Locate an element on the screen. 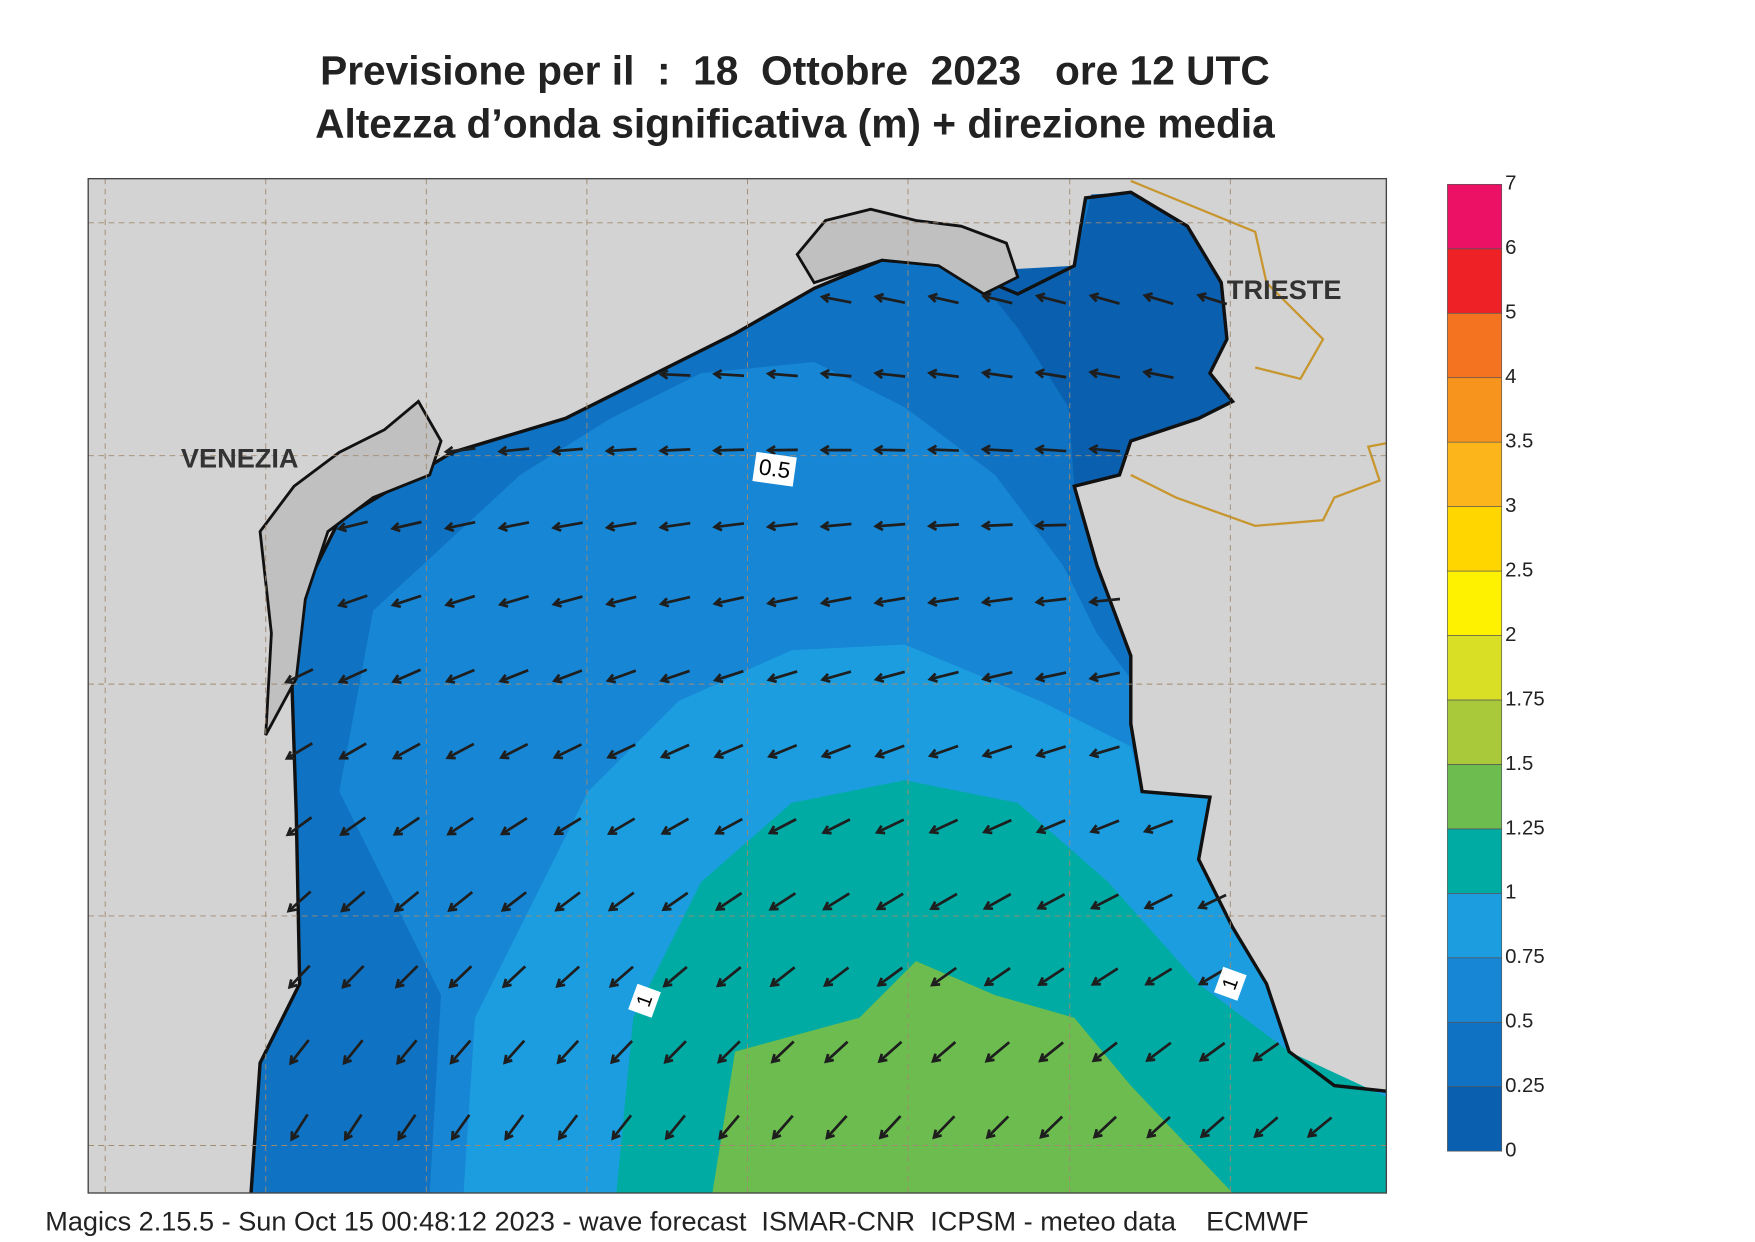  legend-label: 2 is located at coordinates (1510, 635).